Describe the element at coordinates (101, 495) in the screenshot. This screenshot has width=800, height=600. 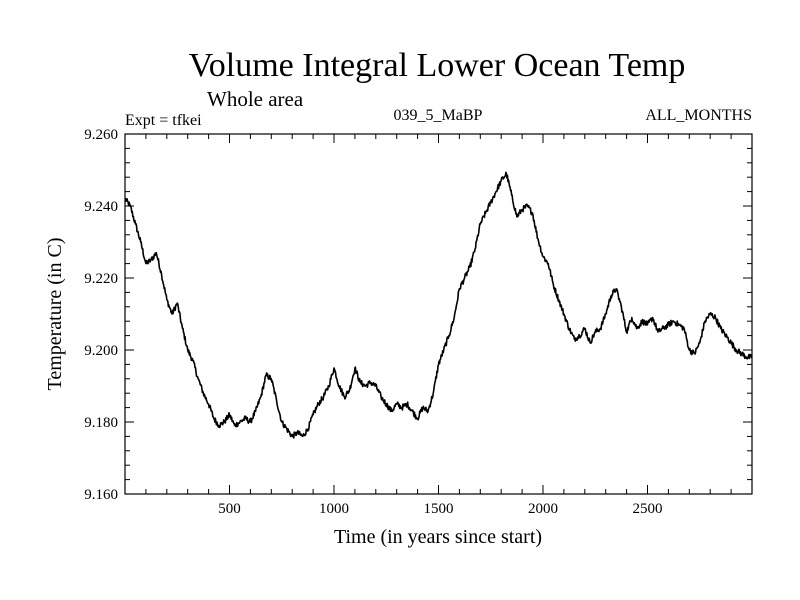
I see `y-tick-label: 9.160` at that location.